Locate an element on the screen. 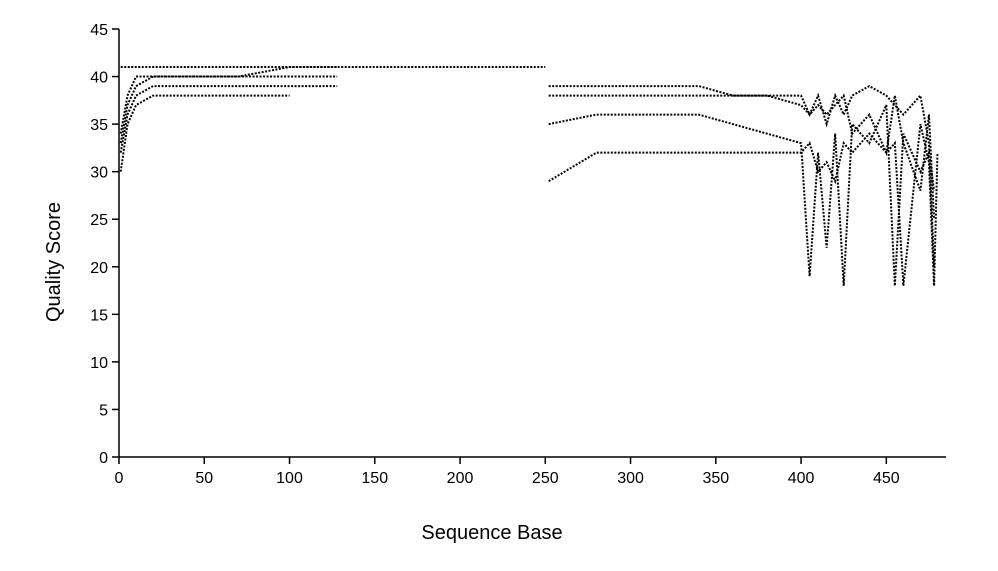  y-tick-label: 0 is located at coordinates (103, 458).